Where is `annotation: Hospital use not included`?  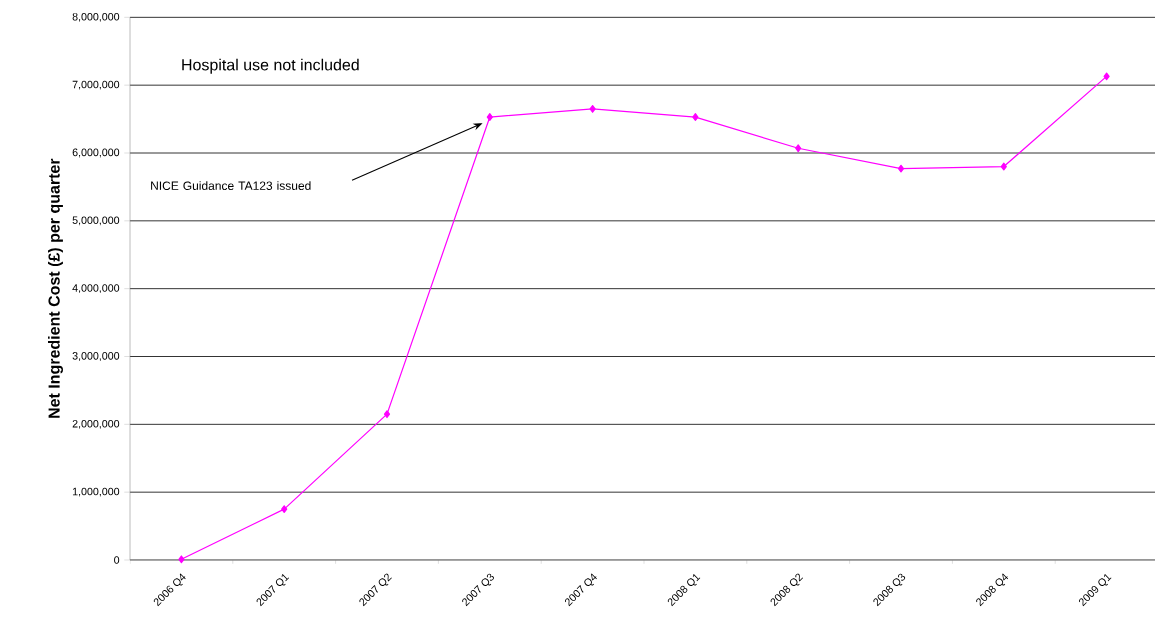 annotation: Hospital use not included is located at coordinates (270, 66).